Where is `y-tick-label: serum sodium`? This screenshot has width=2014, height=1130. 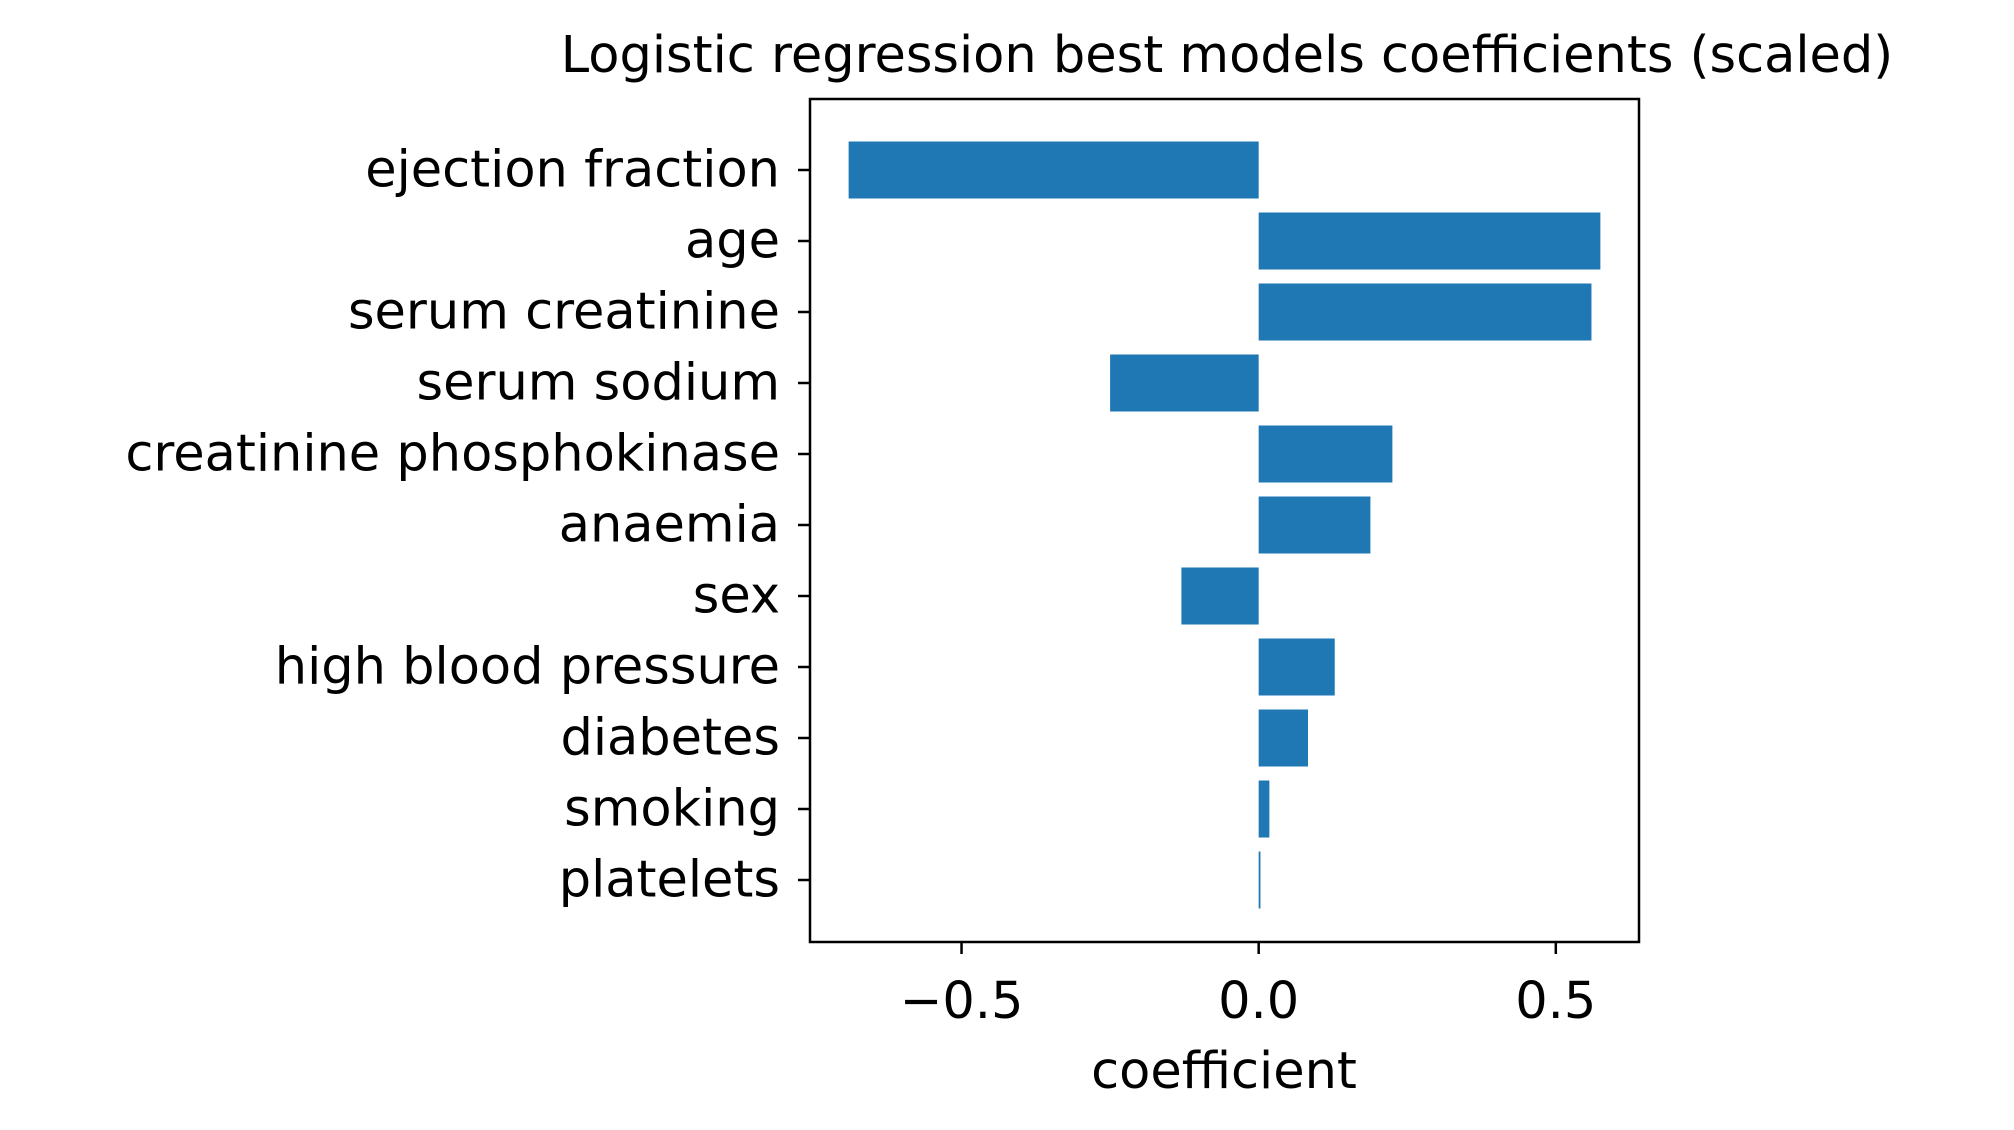
y-tick-label: serum sodium is located at coordinates (598, 383).